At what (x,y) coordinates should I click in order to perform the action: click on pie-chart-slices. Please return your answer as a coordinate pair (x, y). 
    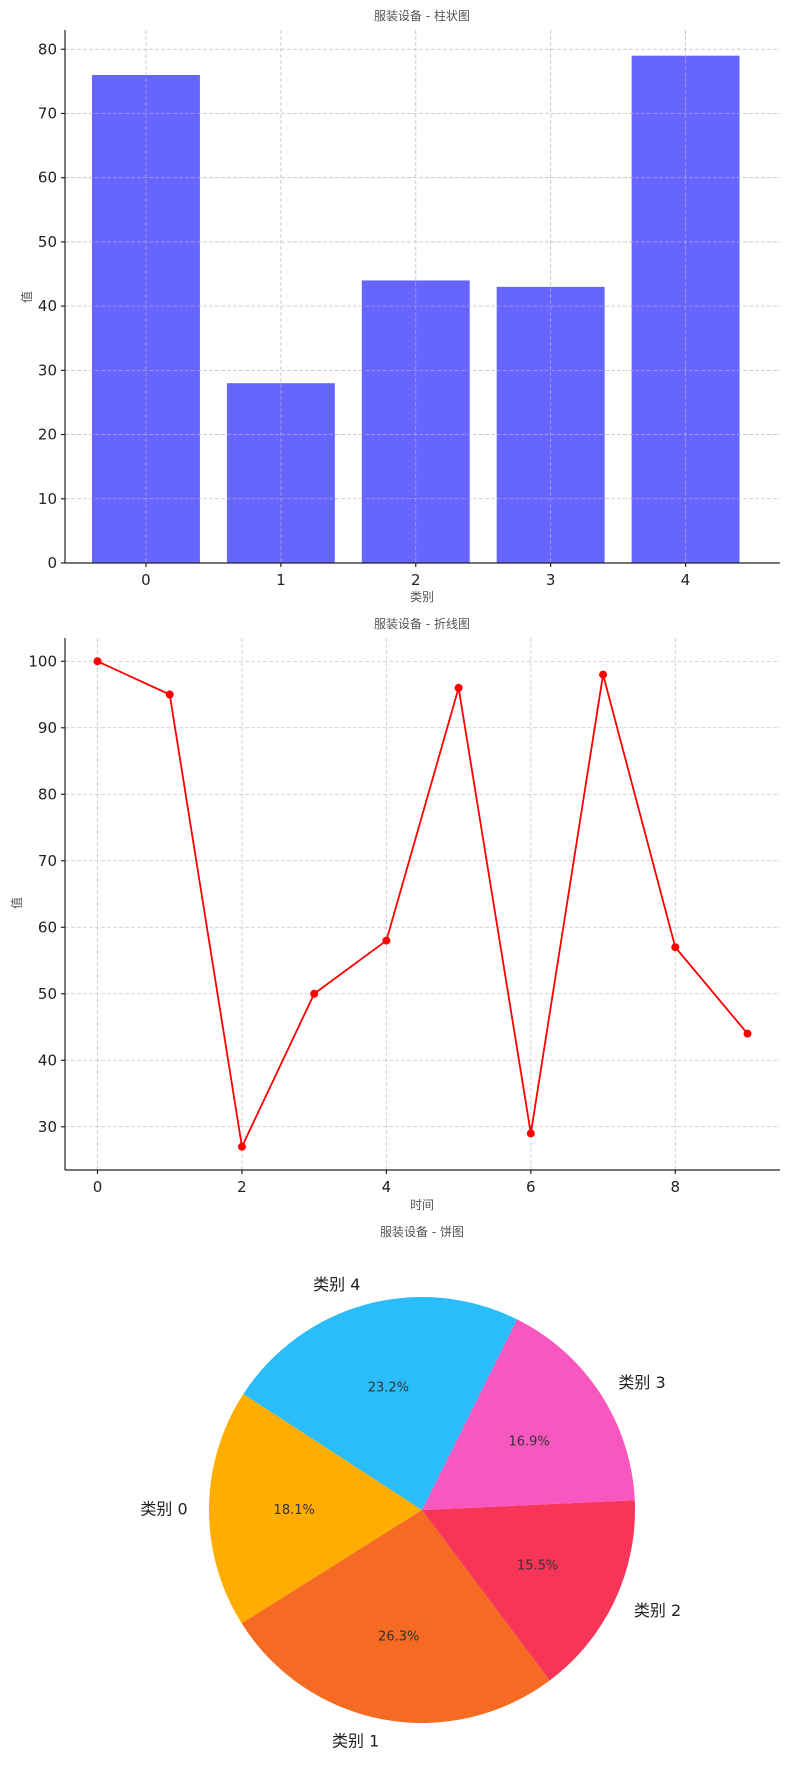
    Looking at the image, I should click on (422, 1510).